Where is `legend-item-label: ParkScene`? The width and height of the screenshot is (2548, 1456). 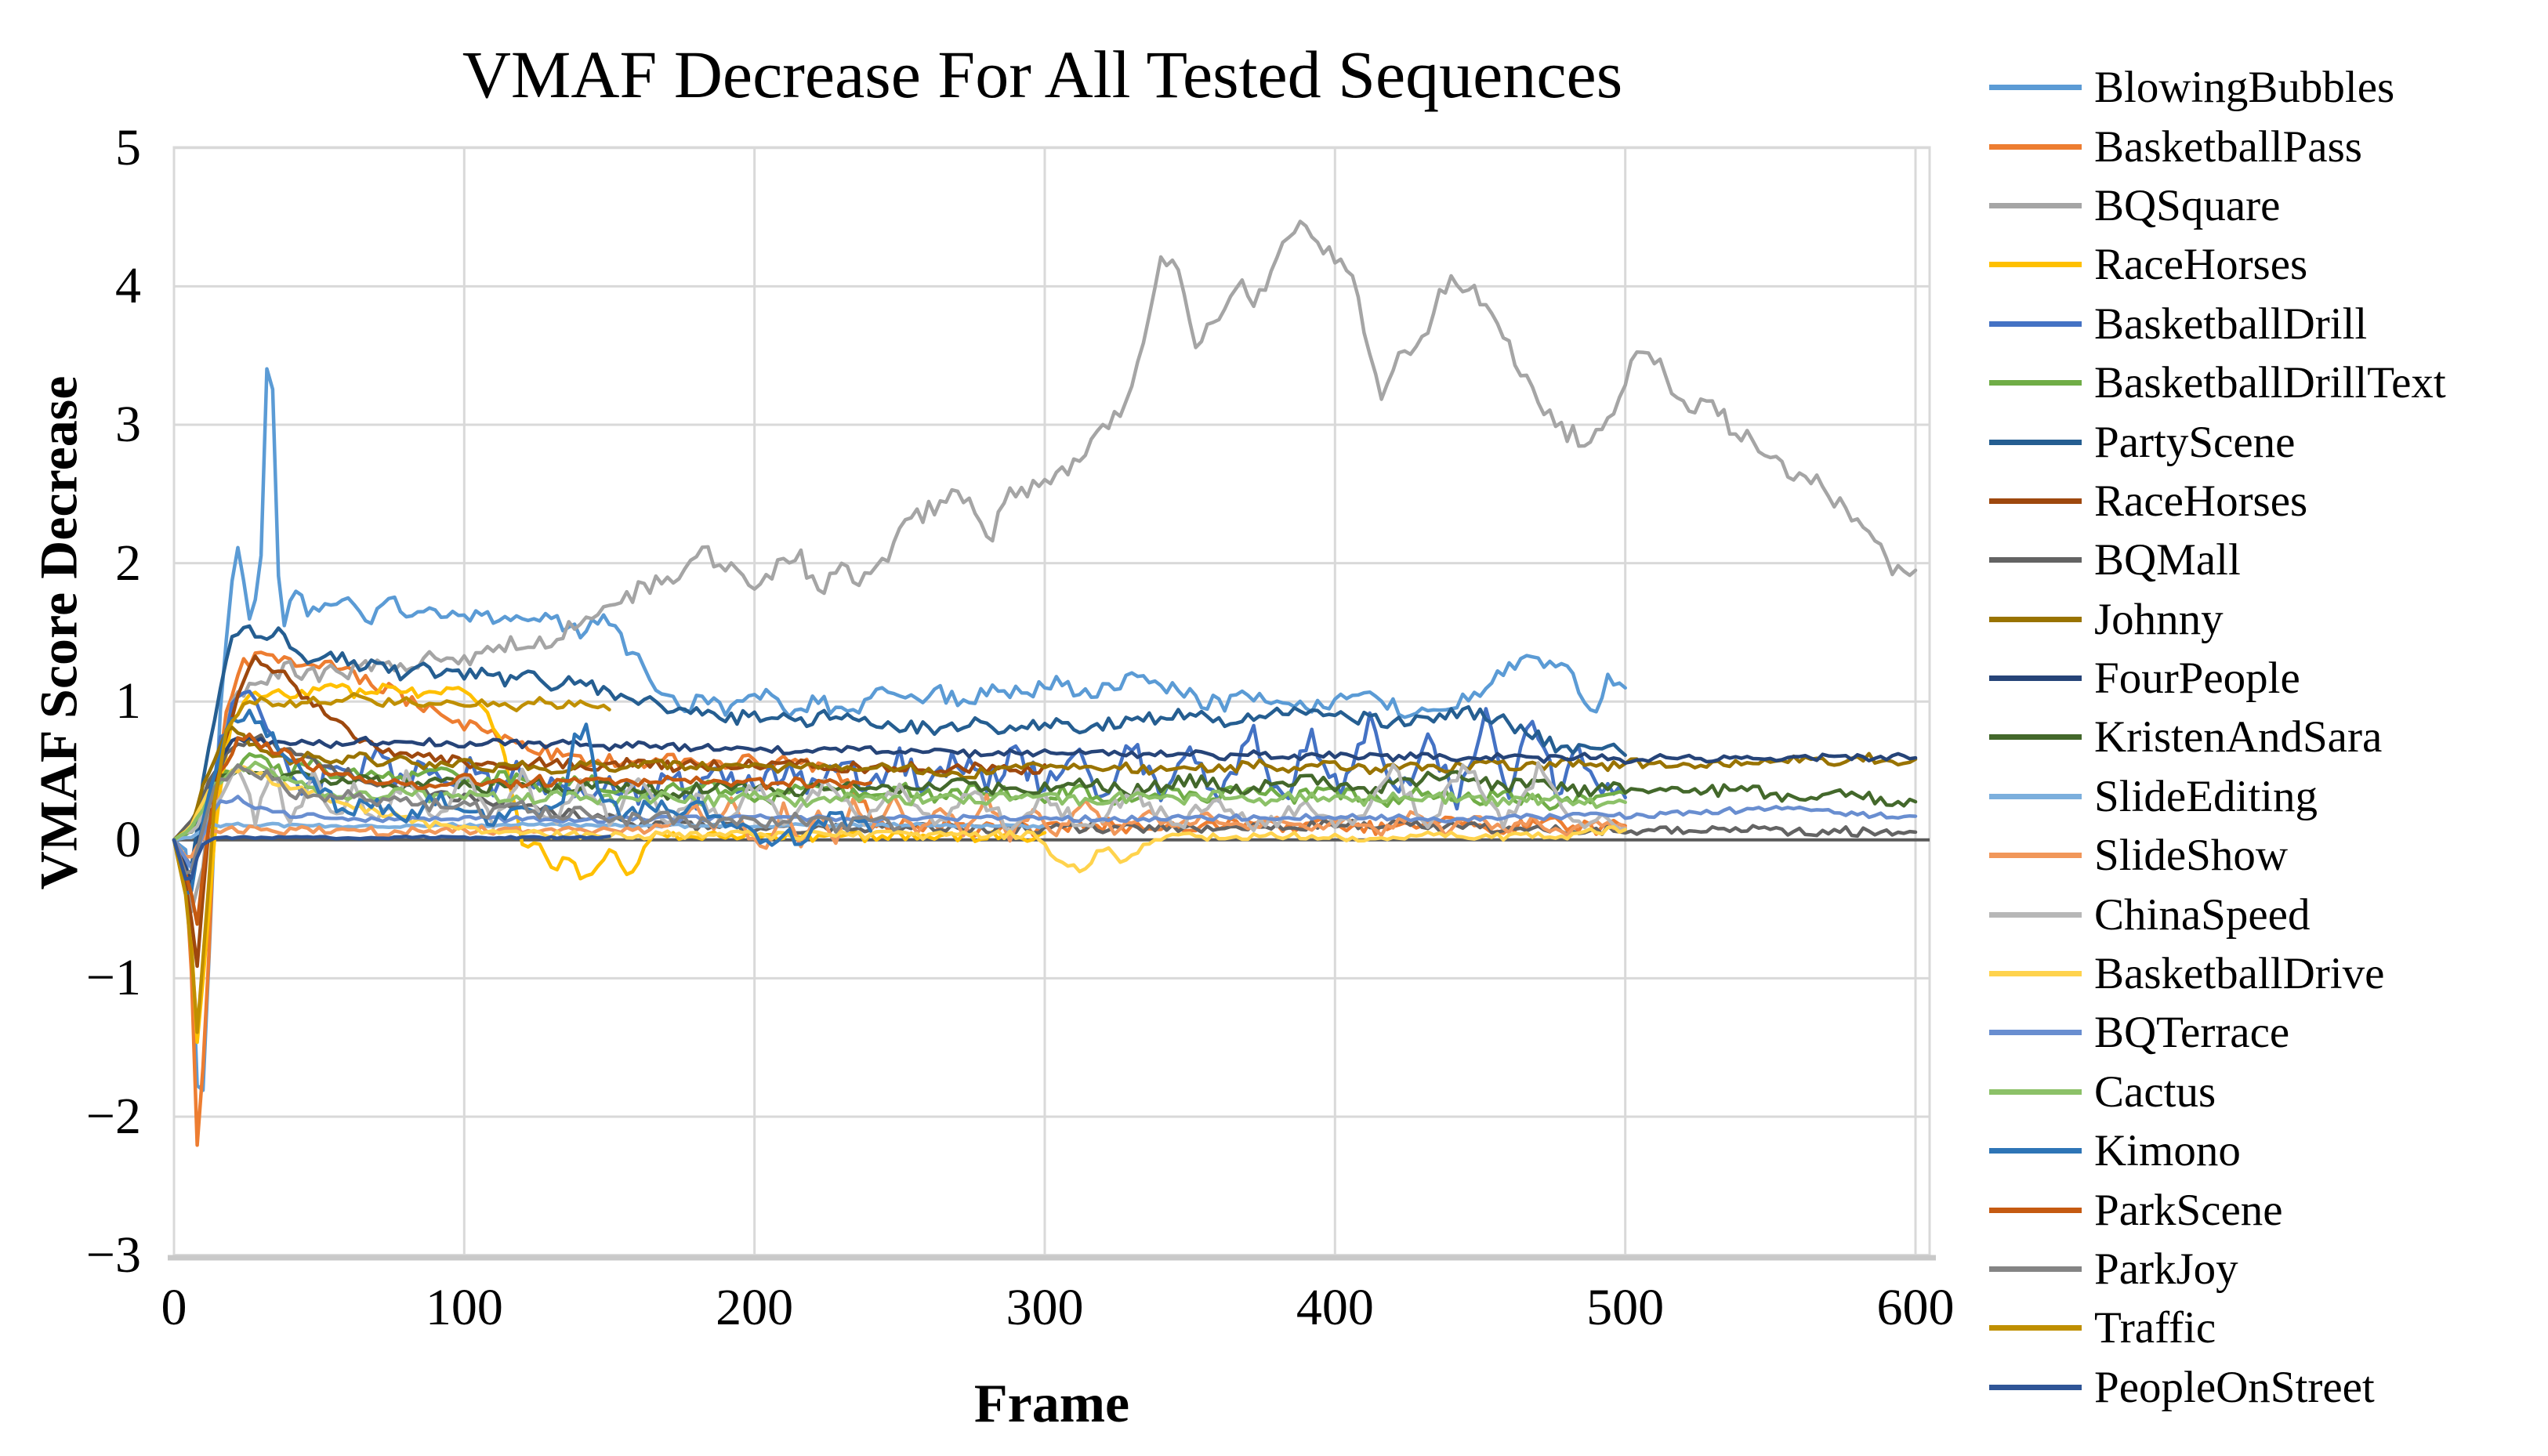
legend-item-label: ParkScene is located at coordinates (2188, 1210).